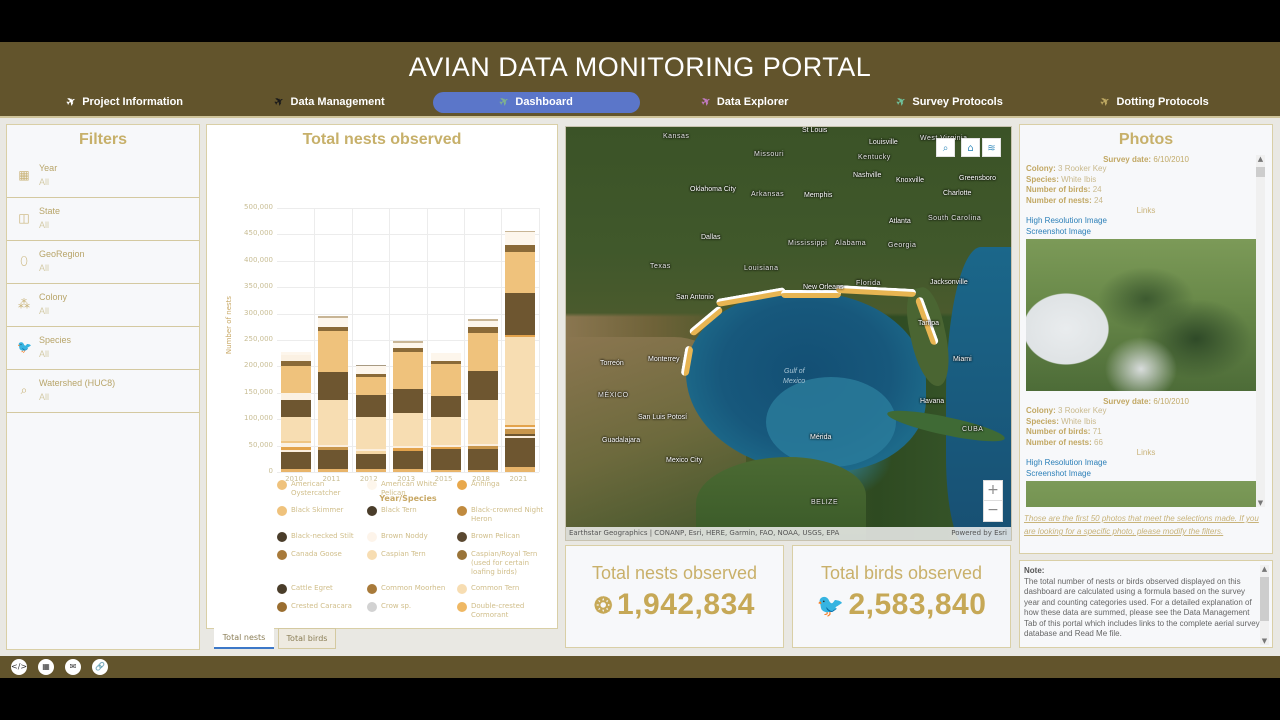  What do you see at coordinates (125, 102) in the screenshot?
I see `nav-tab-project-information: ✈ Project Information` at bounding box center [125, 102].